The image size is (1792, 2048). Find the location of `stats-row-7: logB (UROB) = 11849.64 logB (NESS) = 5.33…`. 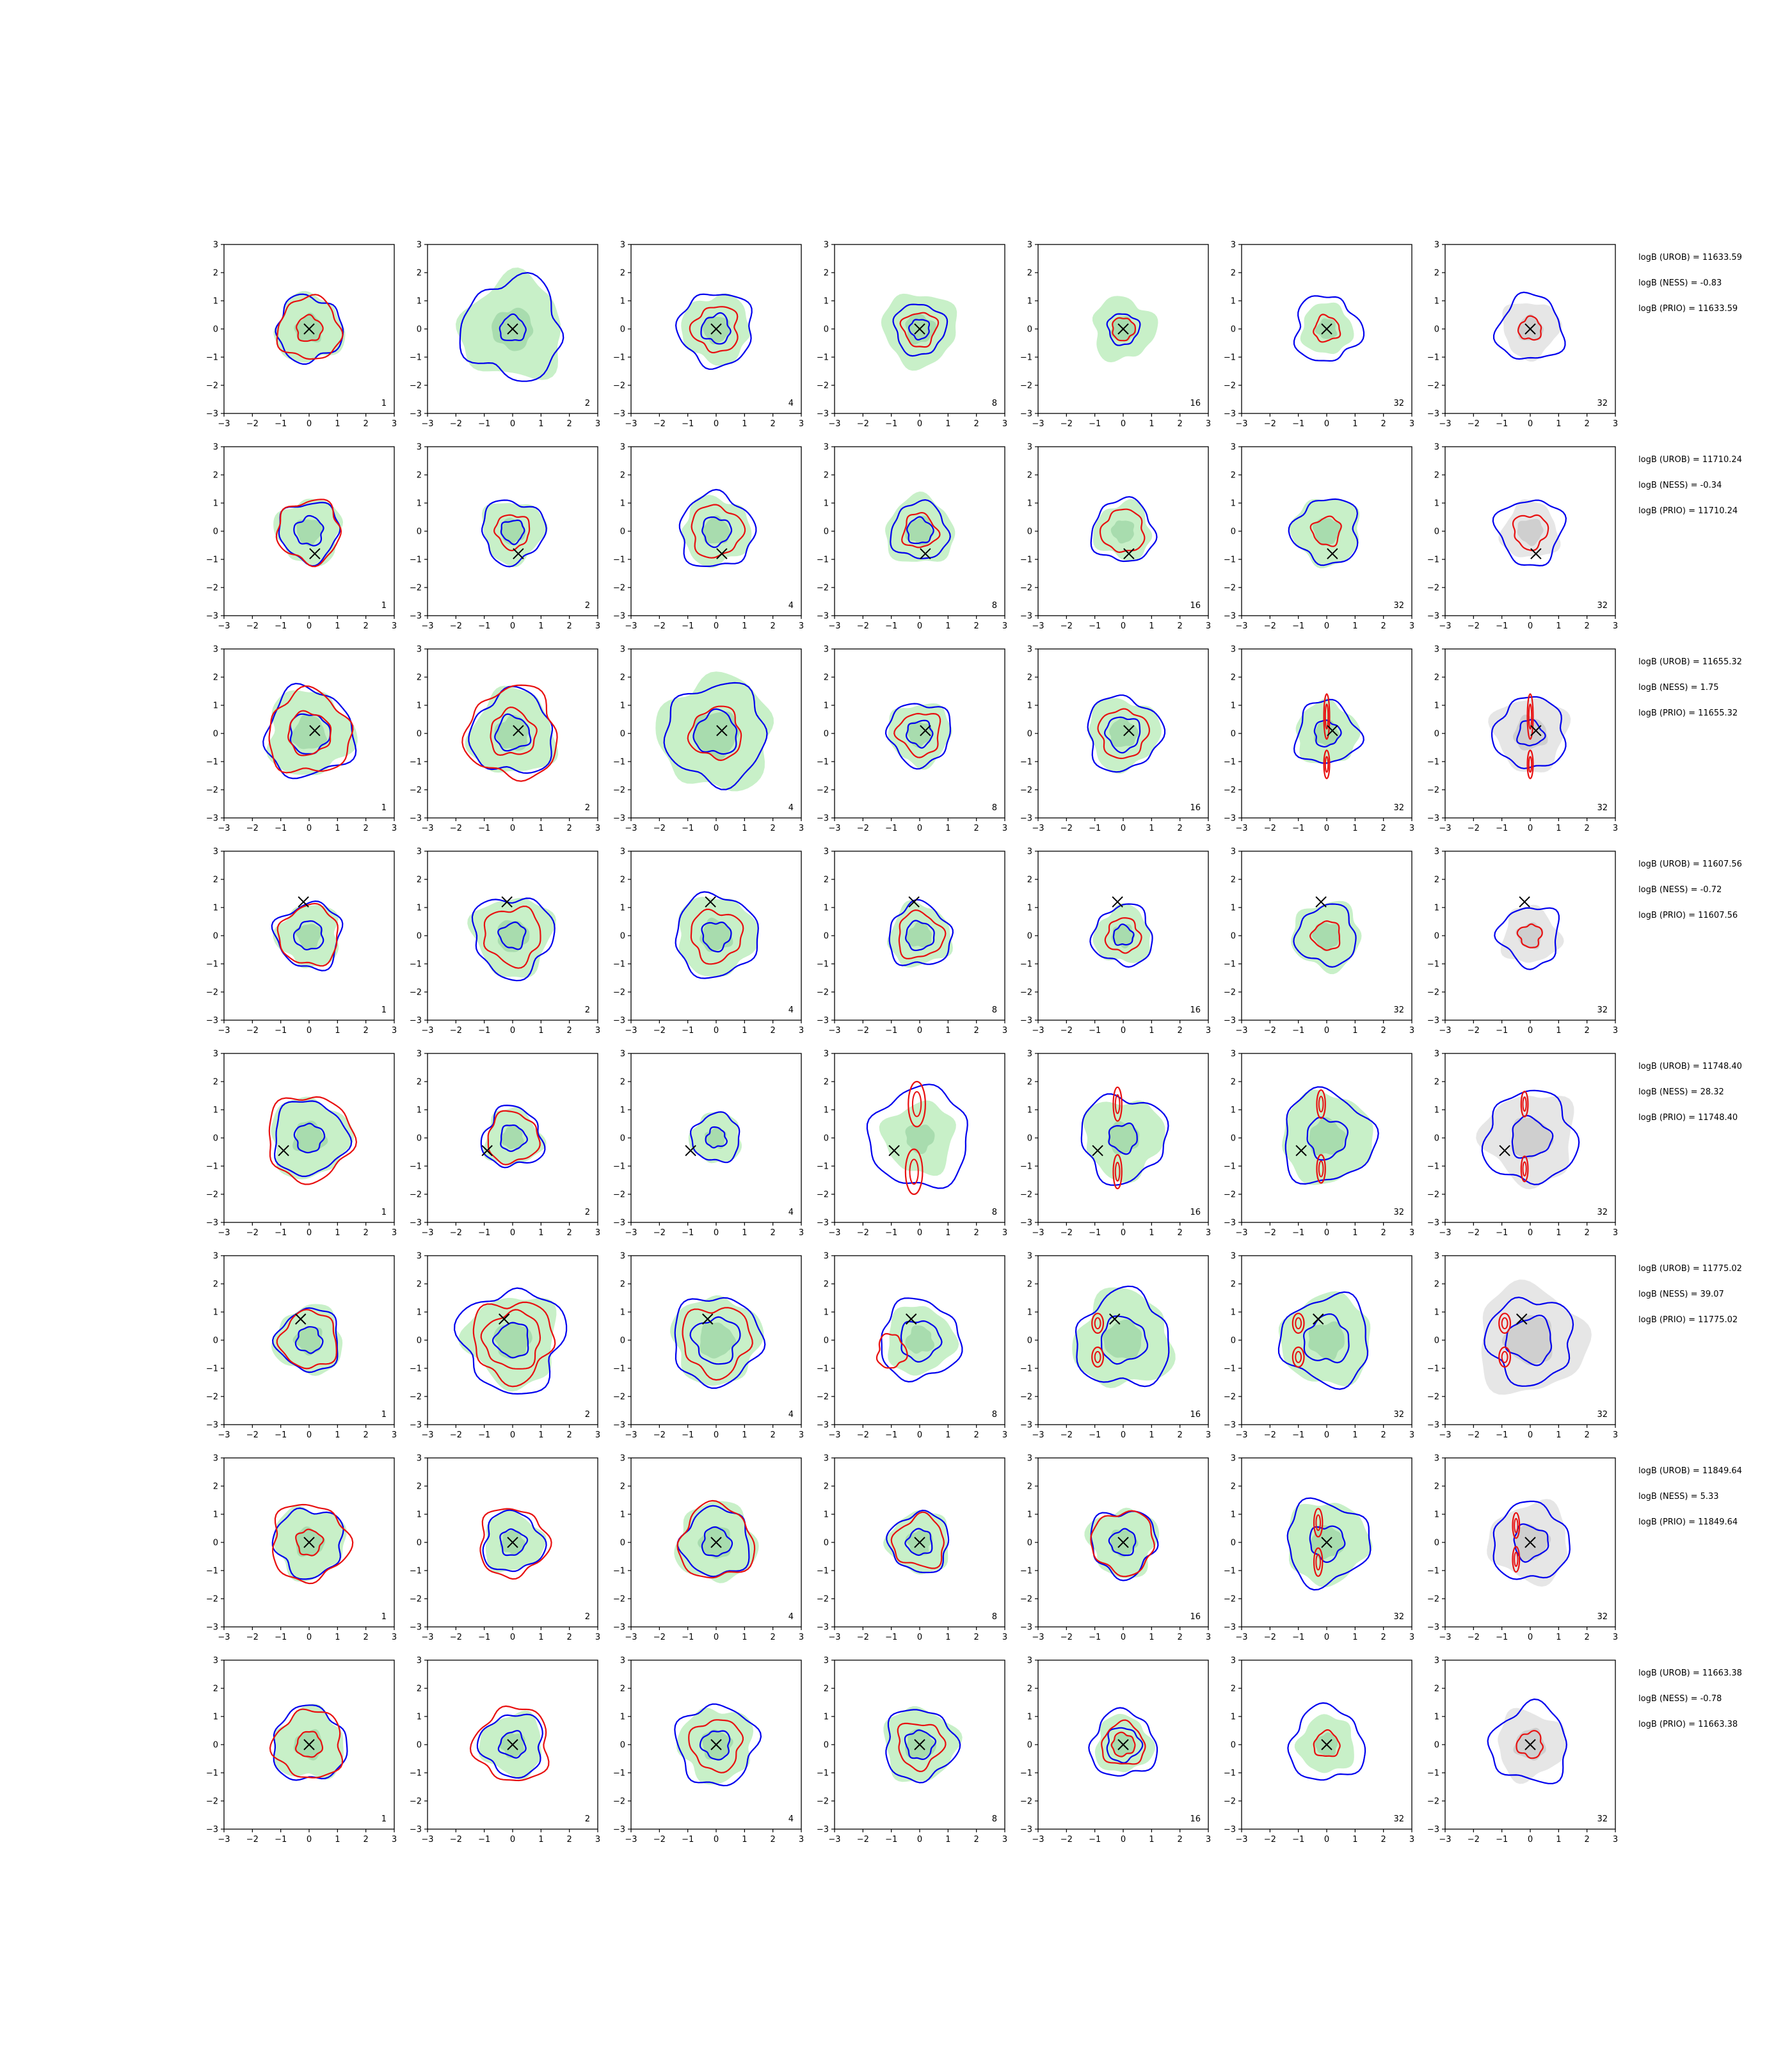

stats-row-7: logB (UROB) = 11849.64 logB (NESS) = 5.33… is located at coordinates (1690, 1505).